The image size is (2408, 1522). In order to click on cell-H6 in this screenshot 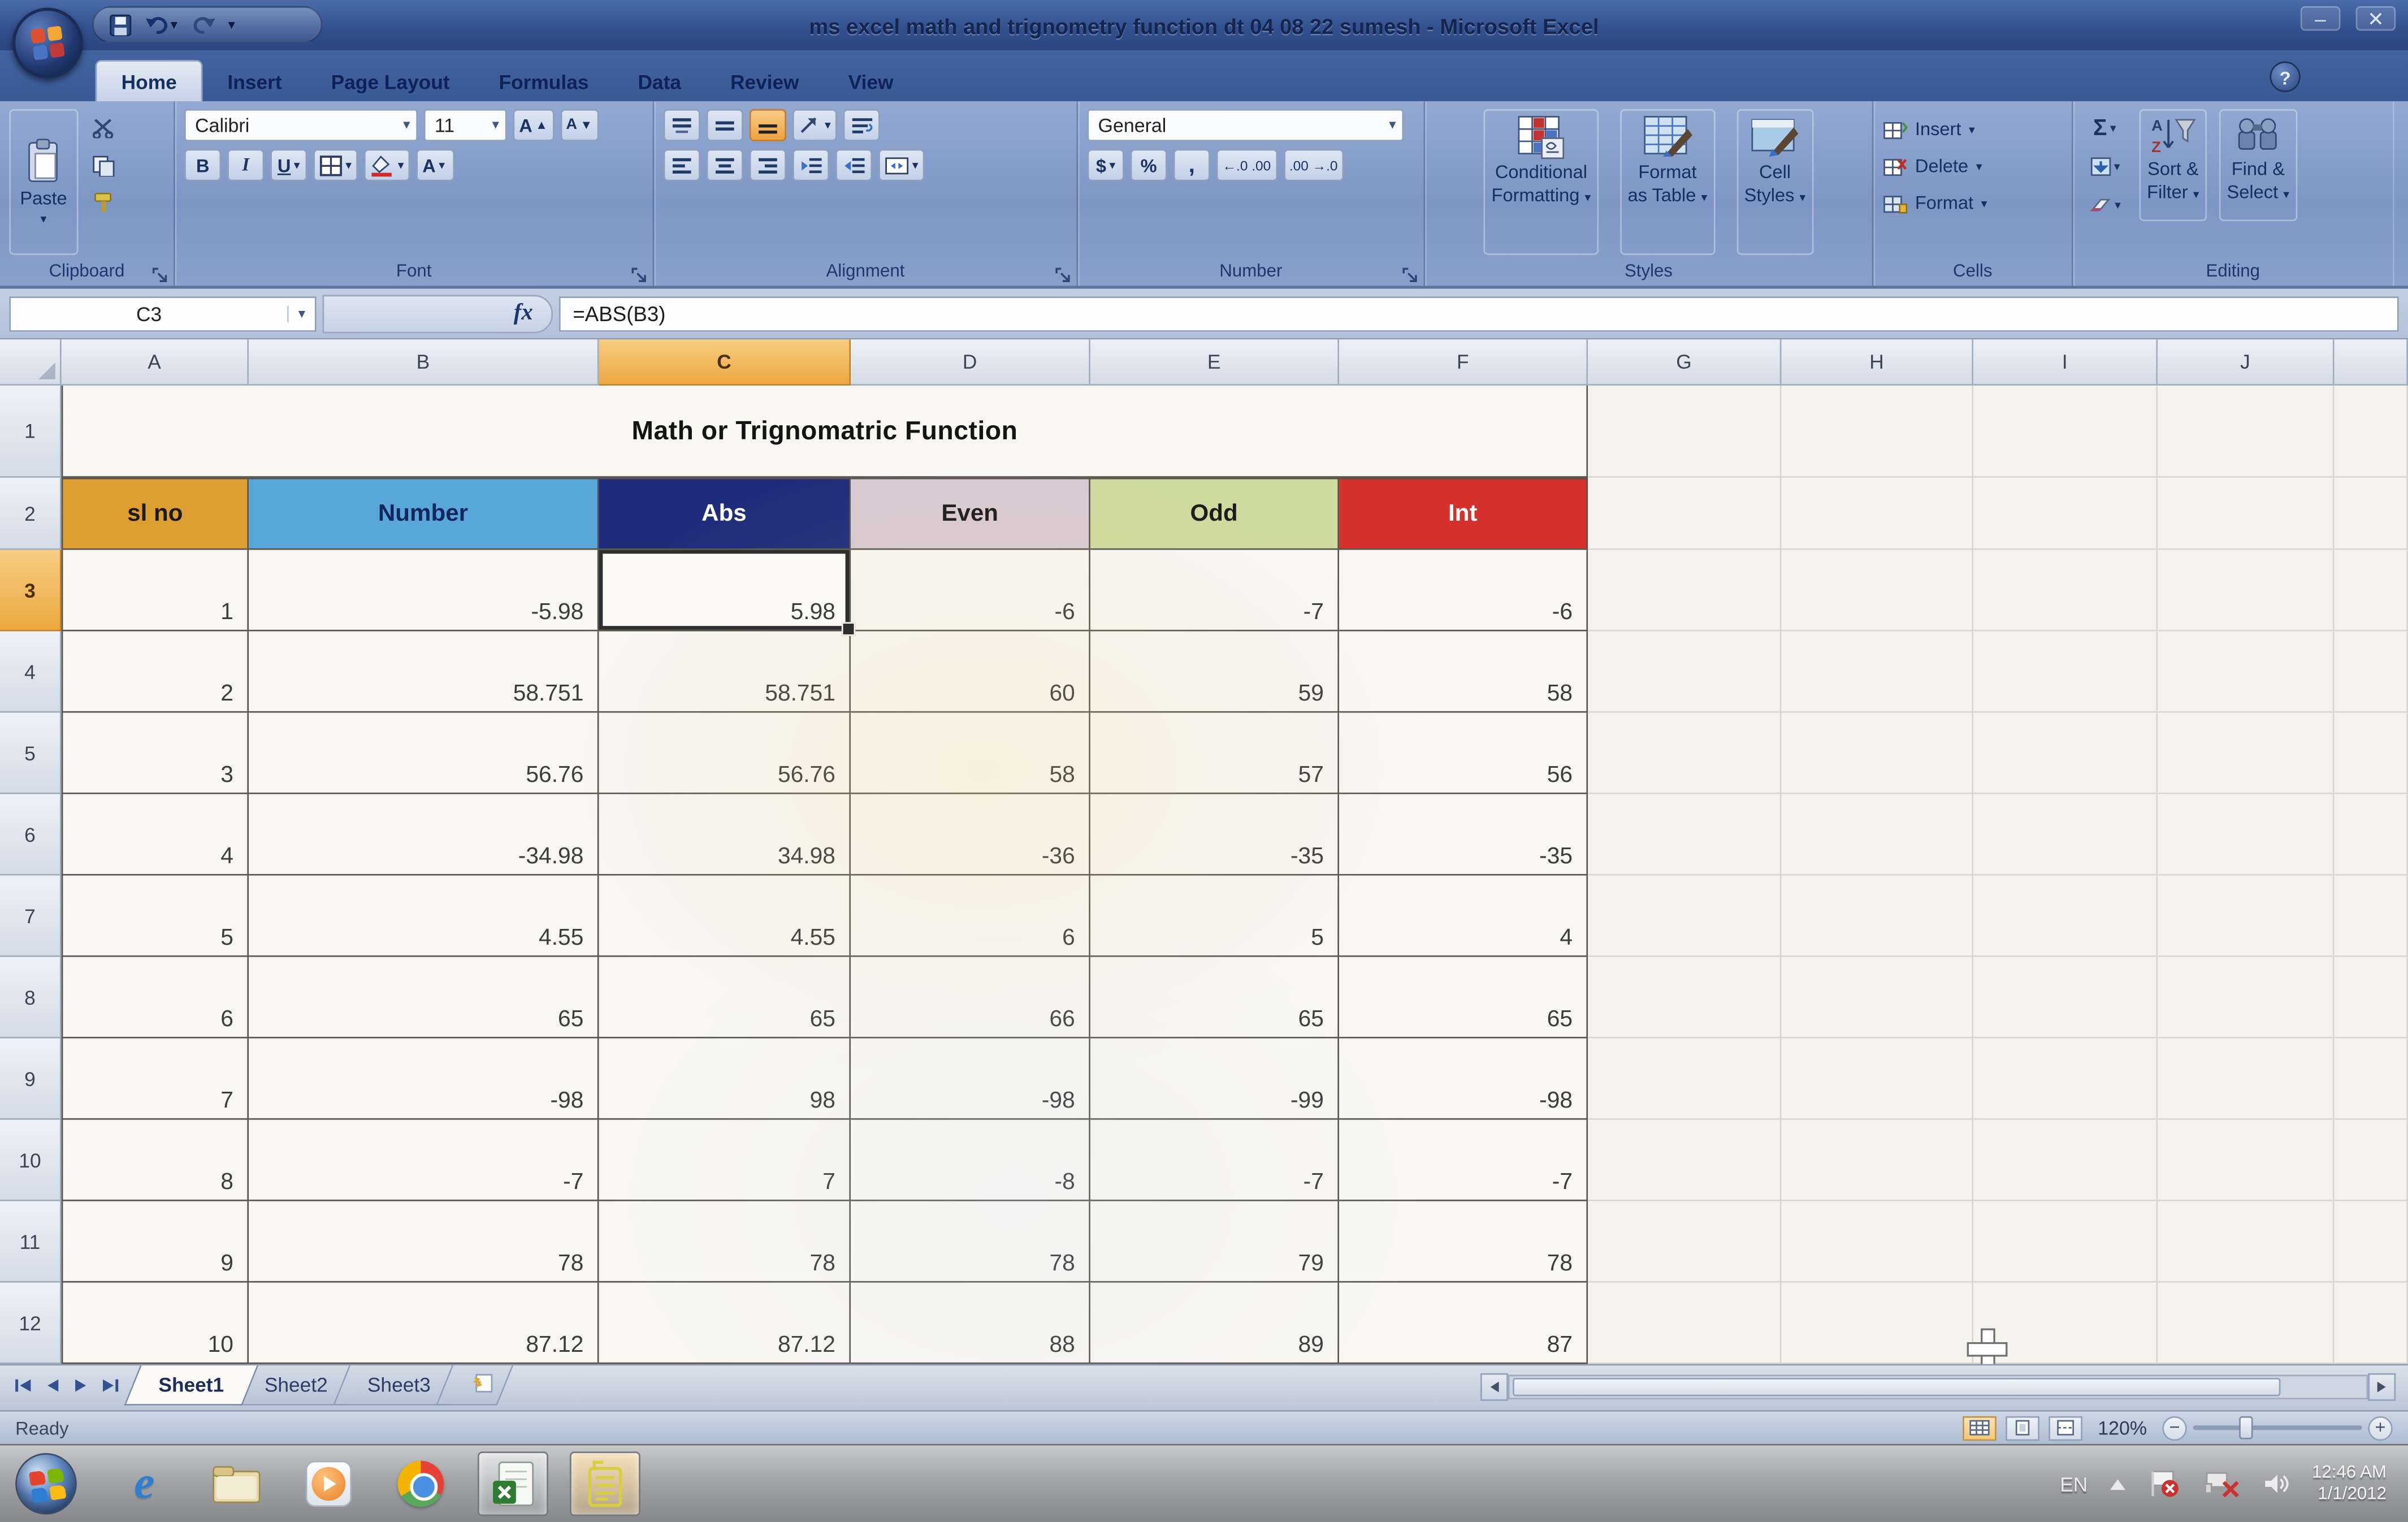, I will do `click(1877, 835)`.